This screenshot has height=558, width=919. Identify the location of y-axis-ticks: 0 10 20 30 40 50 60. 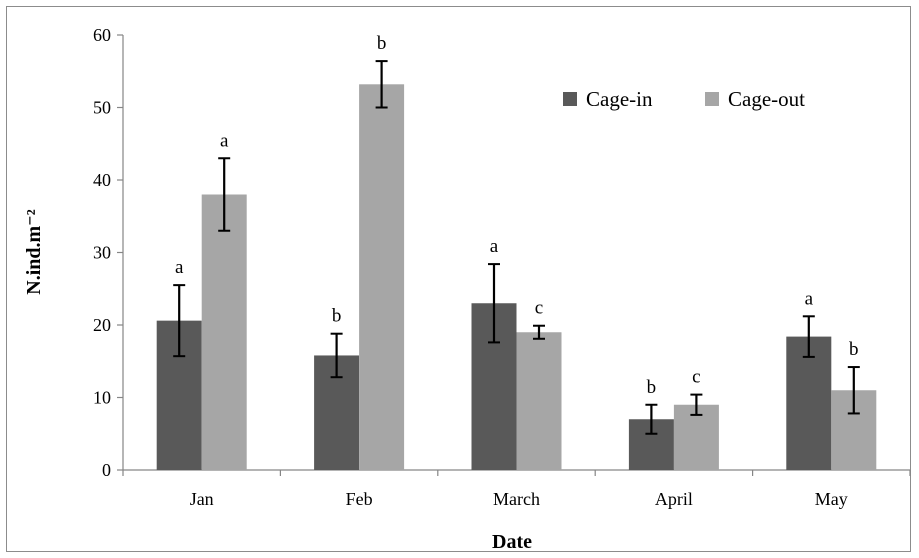
(108, 252).